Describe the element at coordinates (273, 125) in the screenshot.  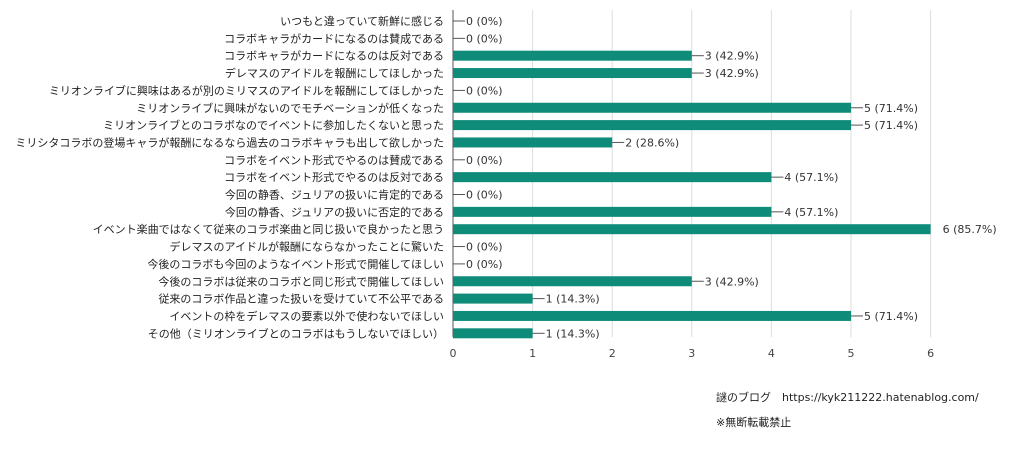
I see `category-label: ミリオンライブとのコラボなのでイベントに参加したくないと思った` at that location.